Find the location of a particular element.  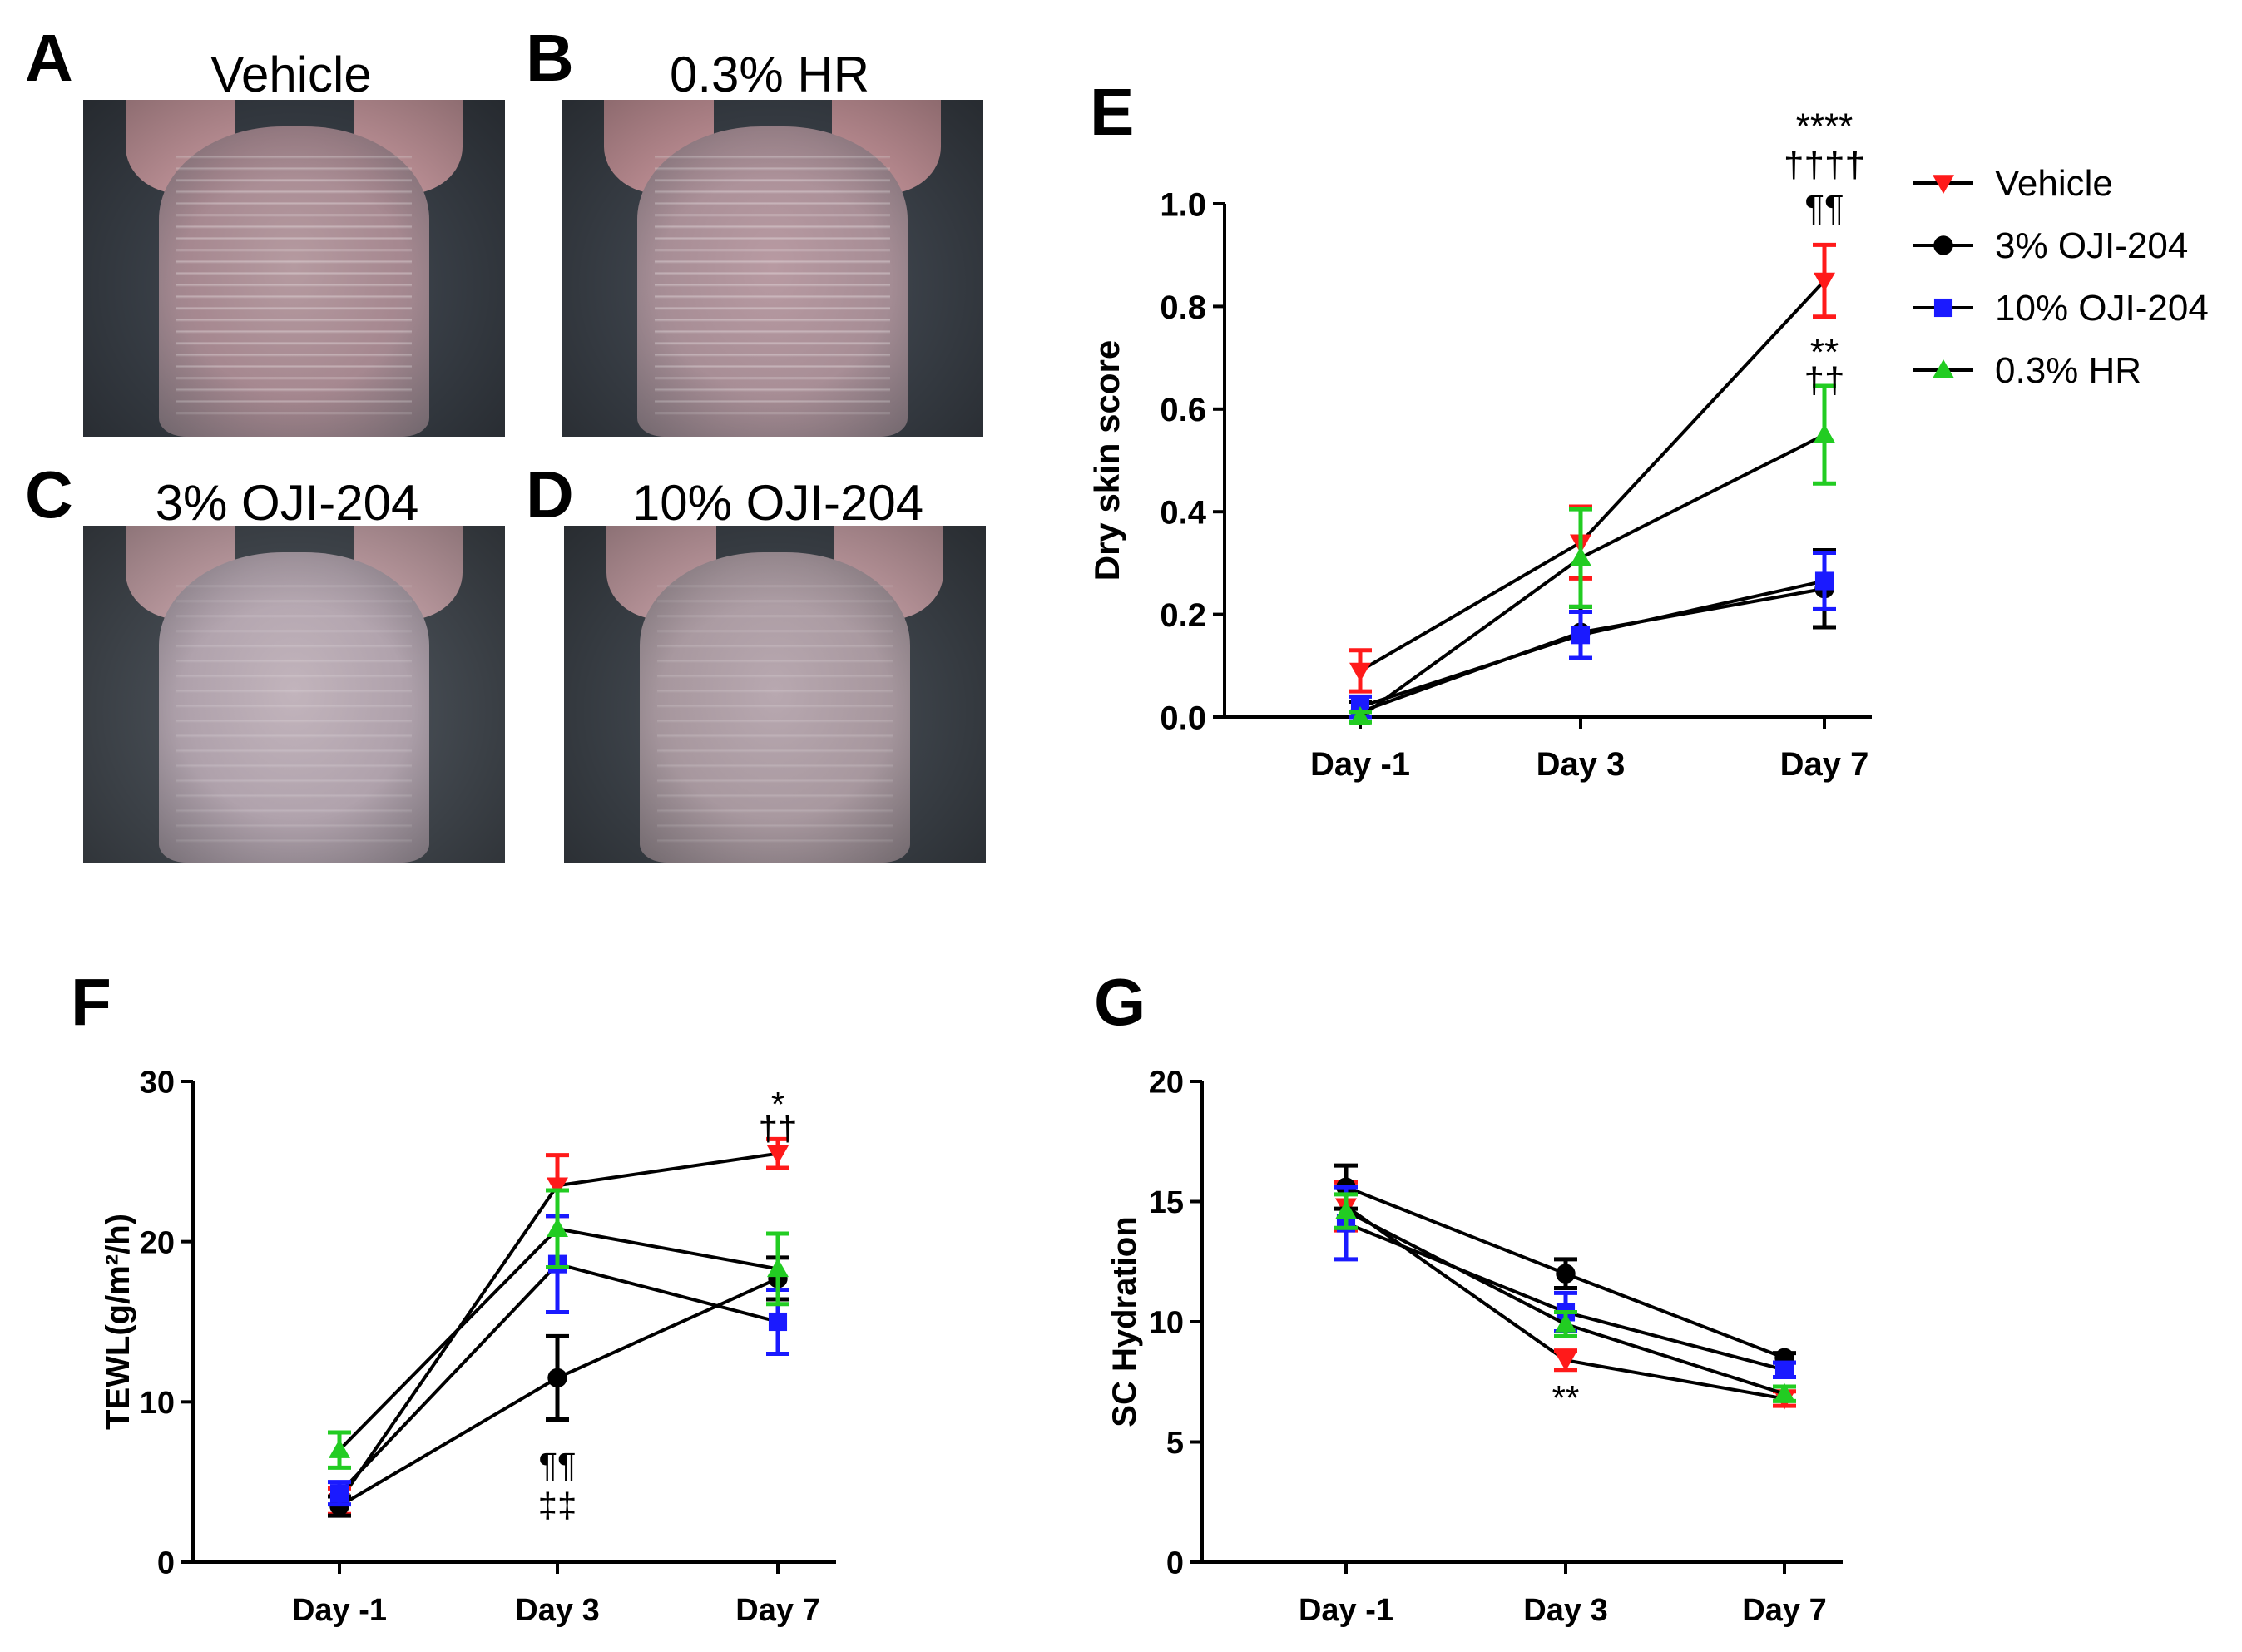

chart-g-y-tick-label: 5 is located at coordinates (1175, 1443).